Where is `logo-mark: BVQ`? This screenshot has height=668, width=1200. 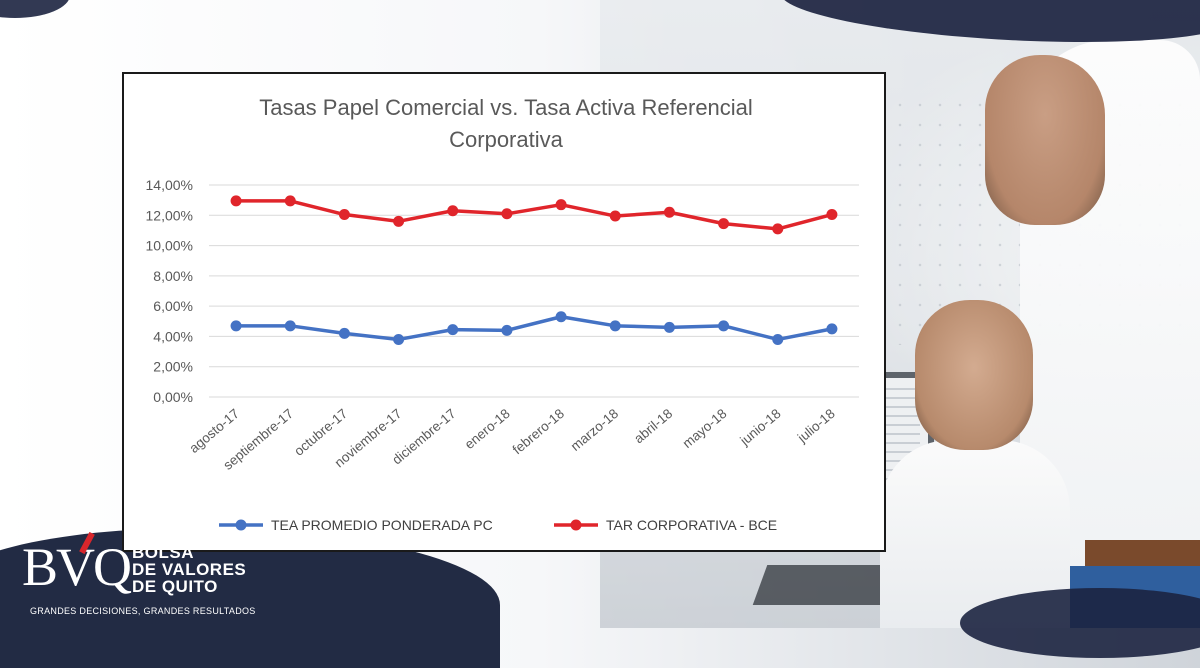
logo-mark: BVQ is located at coordinates (77, 567).